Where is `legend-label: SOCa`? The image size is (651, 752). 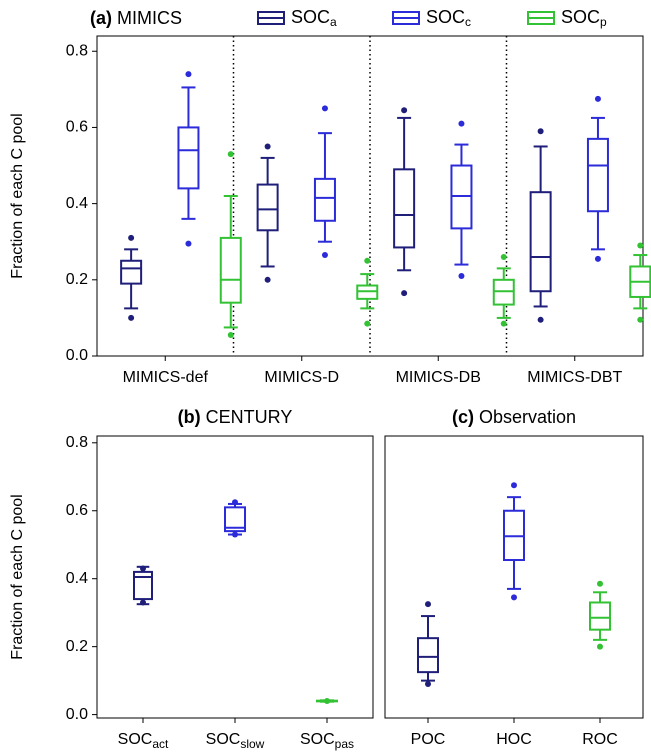
legend-label: SOCa is located at coordinates (314, 18).